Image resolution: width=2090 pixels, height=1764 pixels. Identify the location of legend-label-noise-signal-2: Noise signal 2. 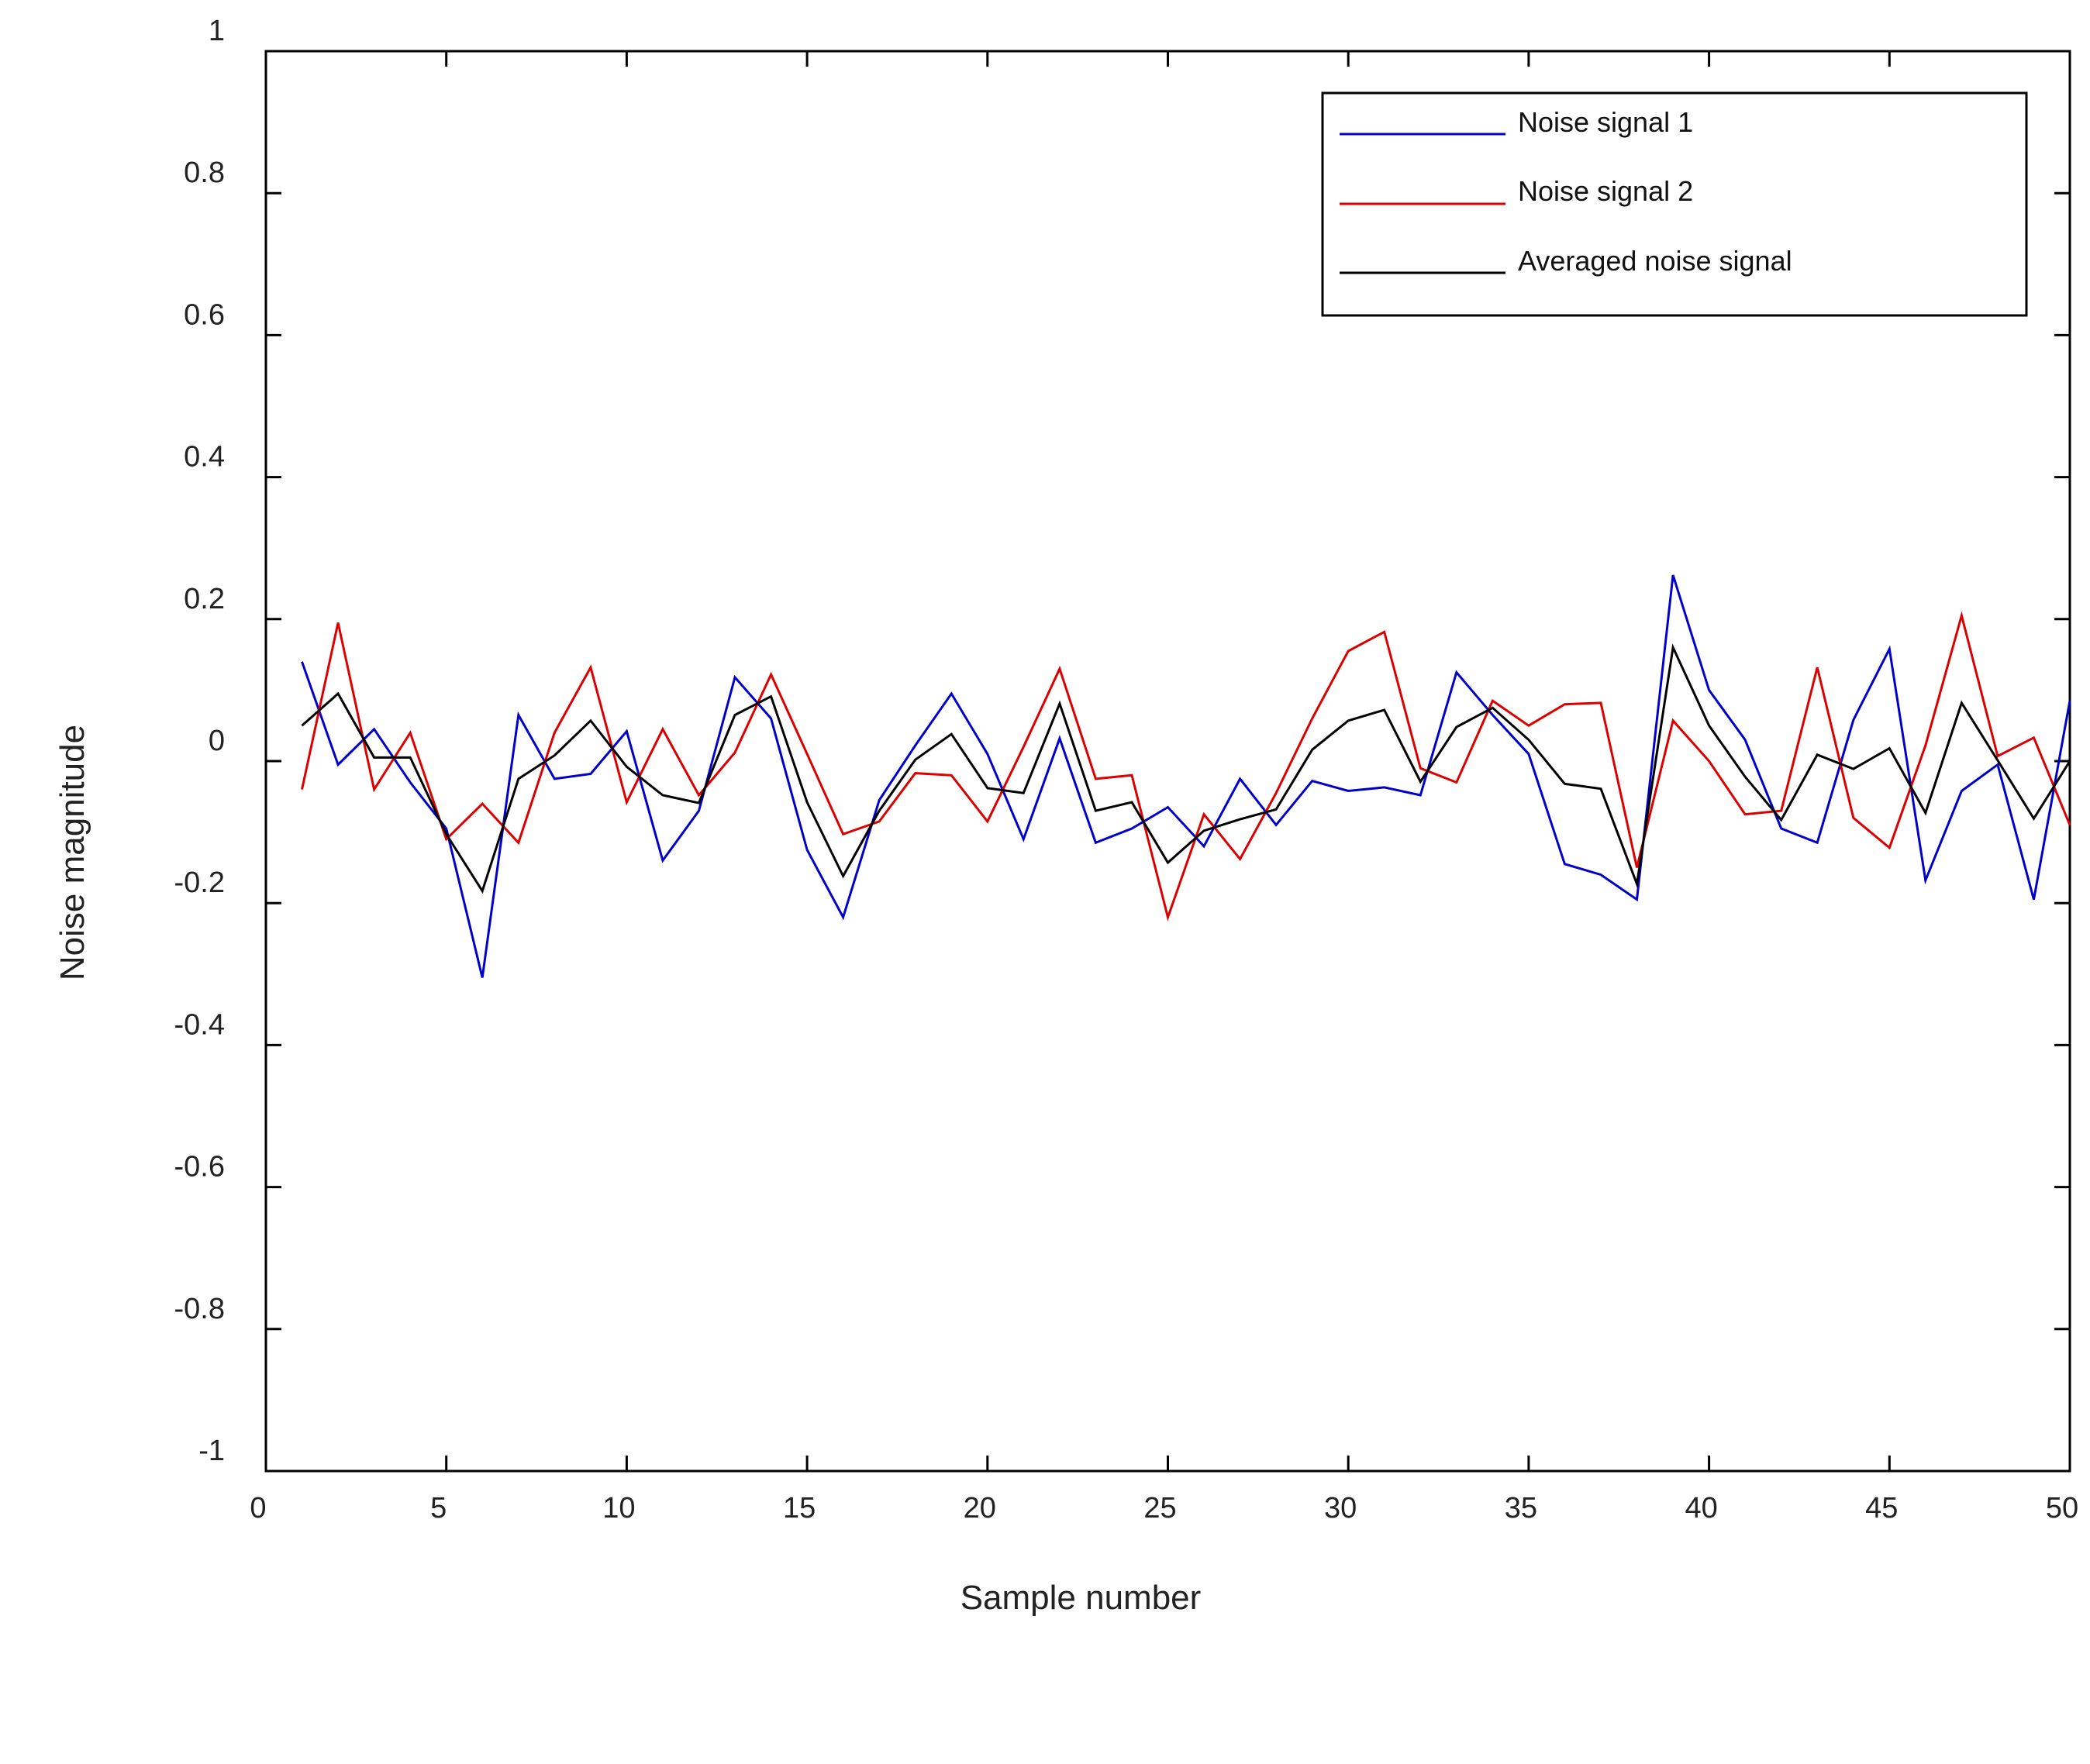
(1605, 191).